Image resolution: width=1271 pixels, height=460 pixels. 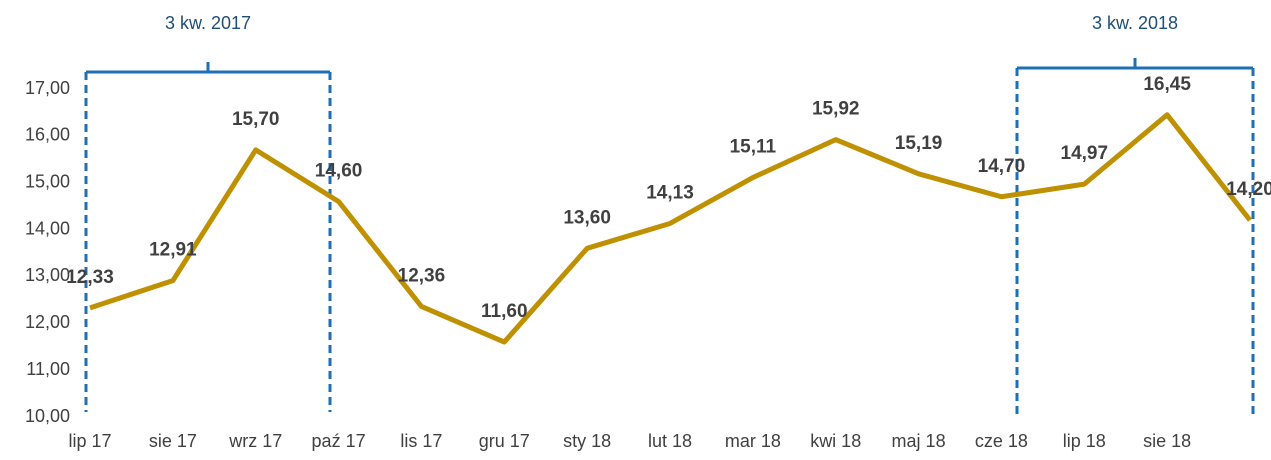 What do you see at coordinates (47, 228) in the screenshot?
I see `y-tick-label: 14,00` at bounding box center [47, 228].